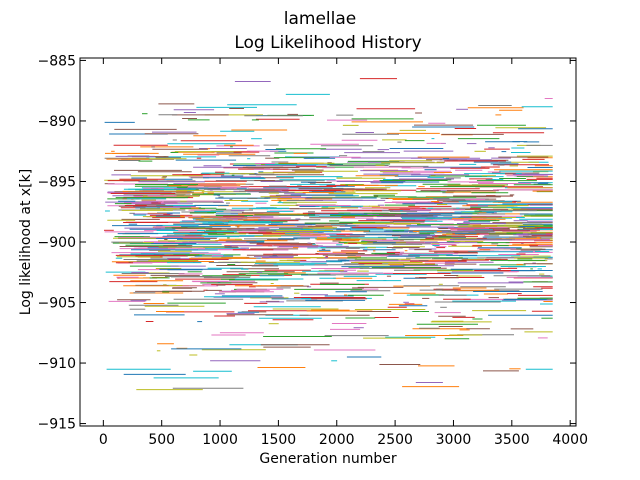 This screenshot has width=640, height=480. Describe the element at coordinates (454, 440) in the screenshot. I see `x-tick-label: 3000` at that location.